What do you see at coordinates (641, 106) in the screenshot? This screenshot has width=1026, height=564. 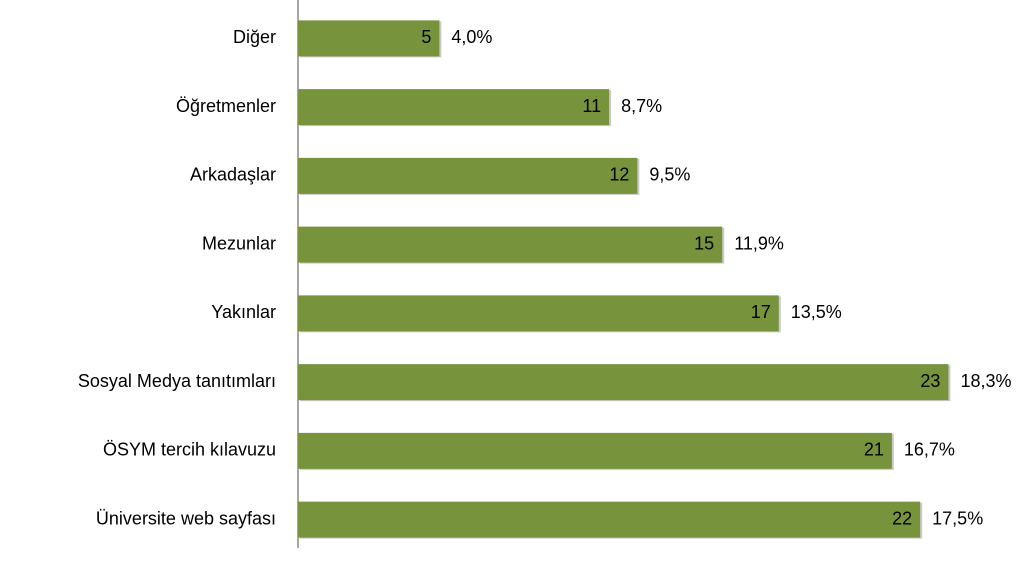 I see `share-label: 8,7%` at bounding box center [641, 106].